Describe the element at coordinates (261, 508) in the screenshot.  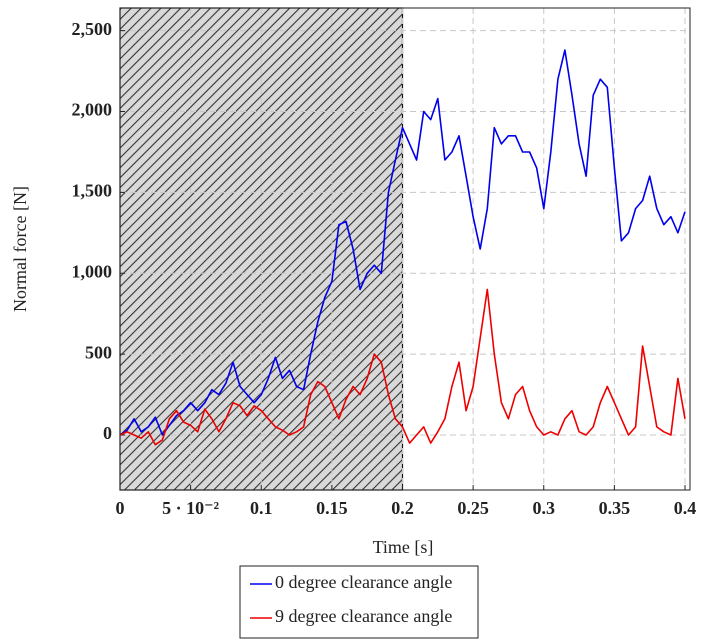
I see `x-tick-label: 0.1` at that location.